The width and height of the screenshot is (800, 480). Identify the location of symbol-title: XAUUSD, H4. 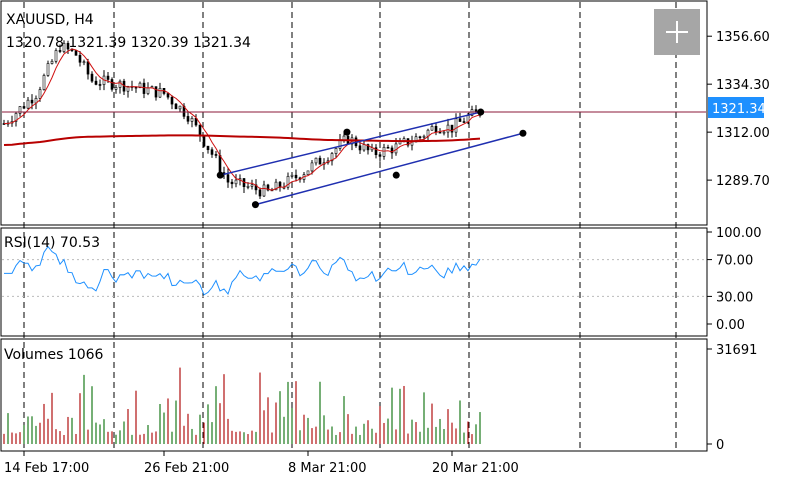
(50, 20).